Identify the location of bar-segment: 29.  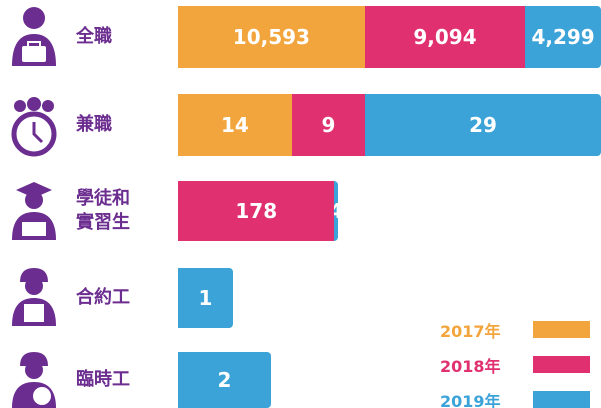
(483, 125).